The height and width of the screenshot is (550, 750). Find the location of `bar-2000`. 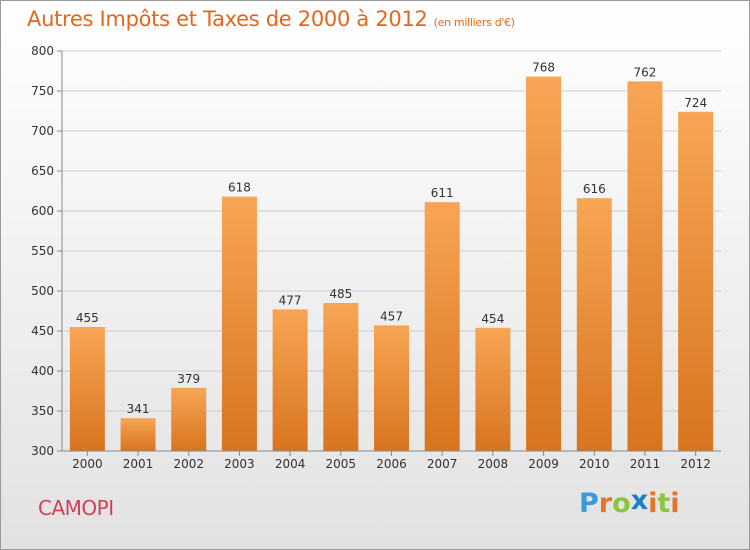

bar-2000 is located at coordinates (87, 389).